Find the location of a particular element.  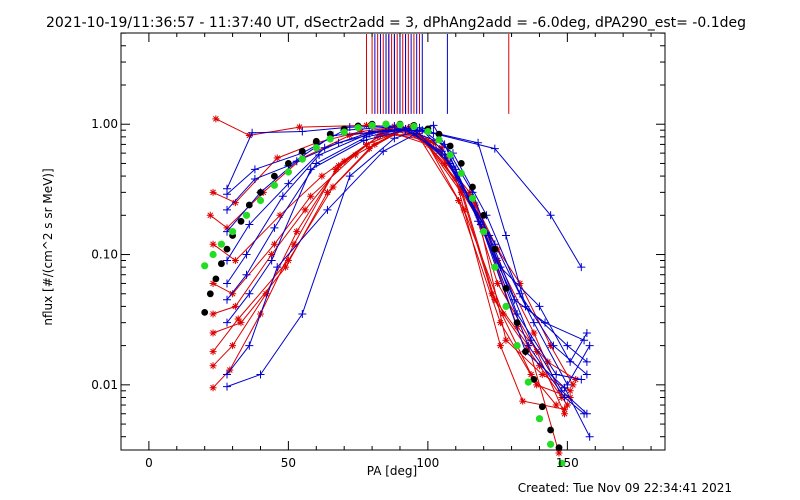

y-tick-label: 0.01 is located at coordinates (104, 385).